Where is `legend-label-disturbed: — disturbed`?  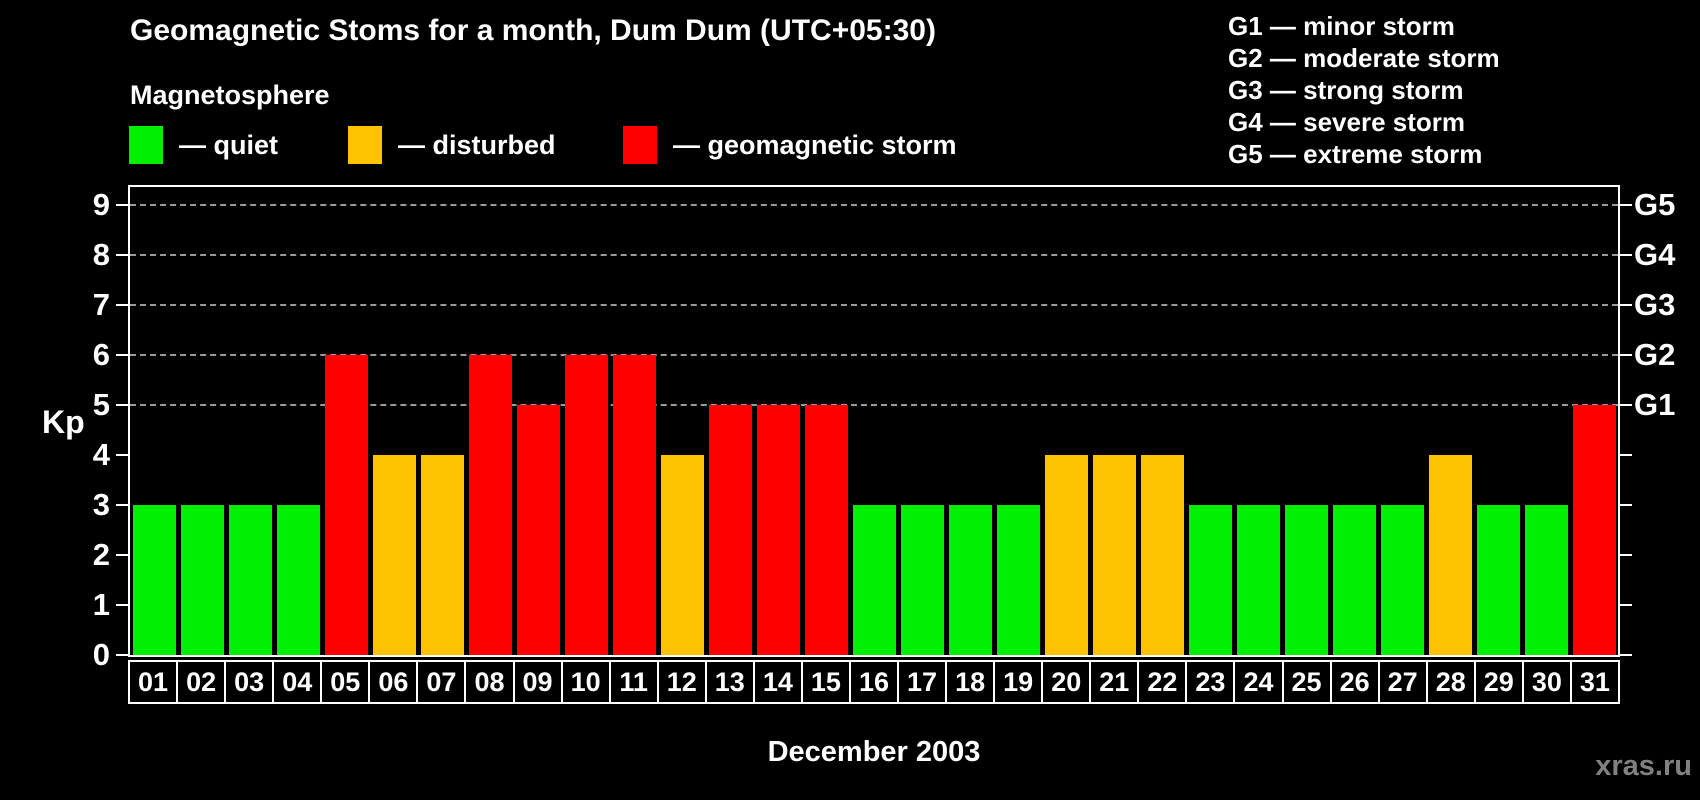 legend-label-disturbed: — disturbed is located at coordinates (477, 144).